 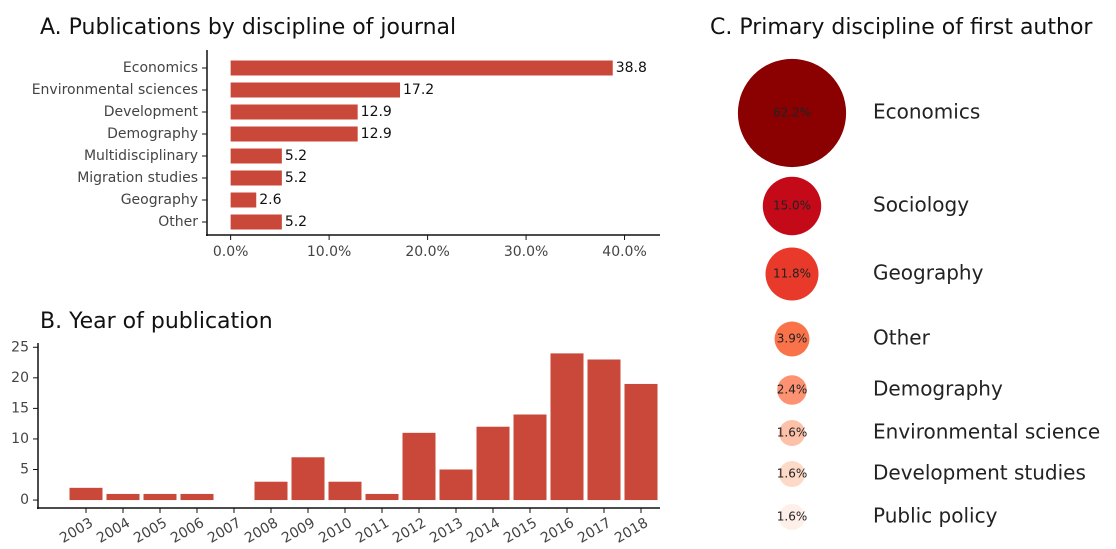 I want to click on panel-b-title: B. Year of publication, so click(x=156, y=321).